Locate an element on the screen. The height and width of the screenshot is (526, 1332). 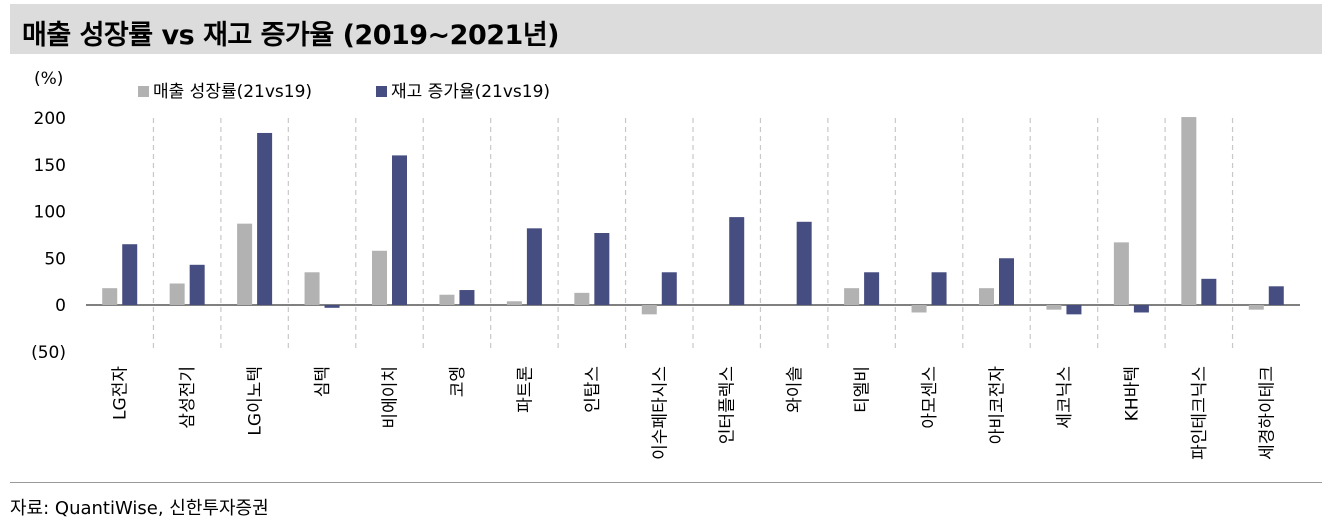
x-category-label: 아비코전자 is located at coordinates (998, 405).